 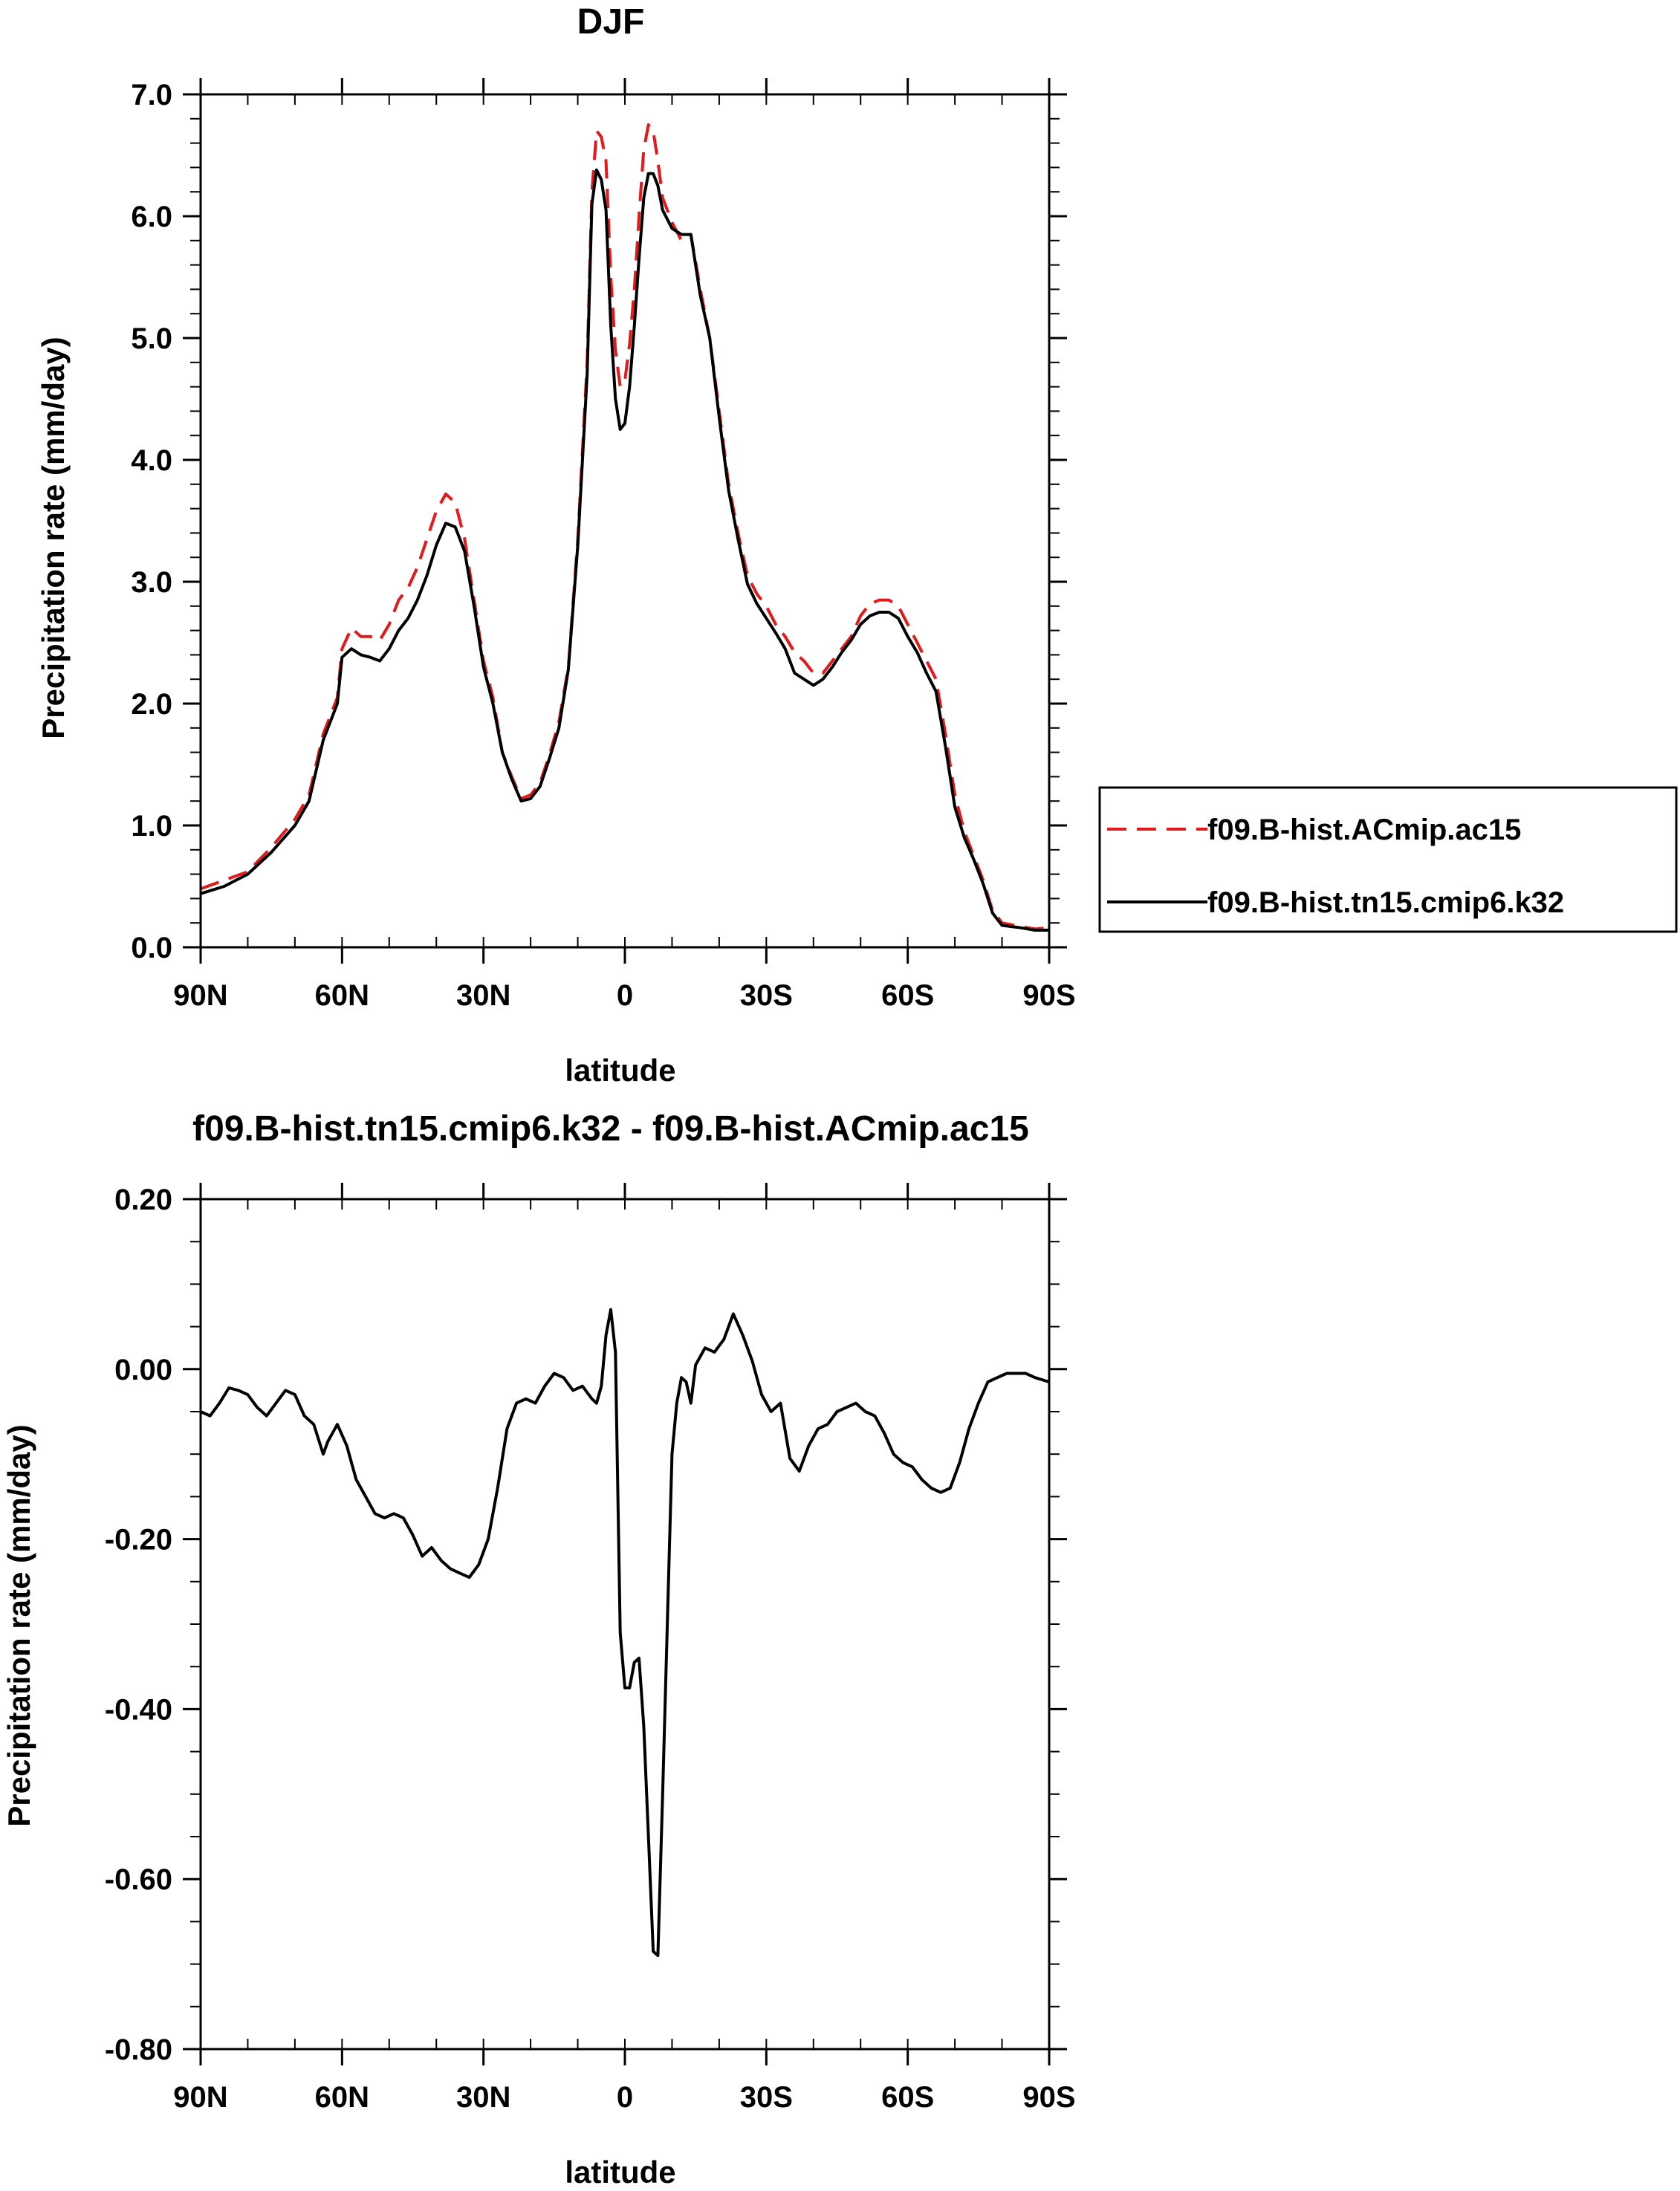 I want to click on y-tick-label: 1.0, so click(x=152, y=826).